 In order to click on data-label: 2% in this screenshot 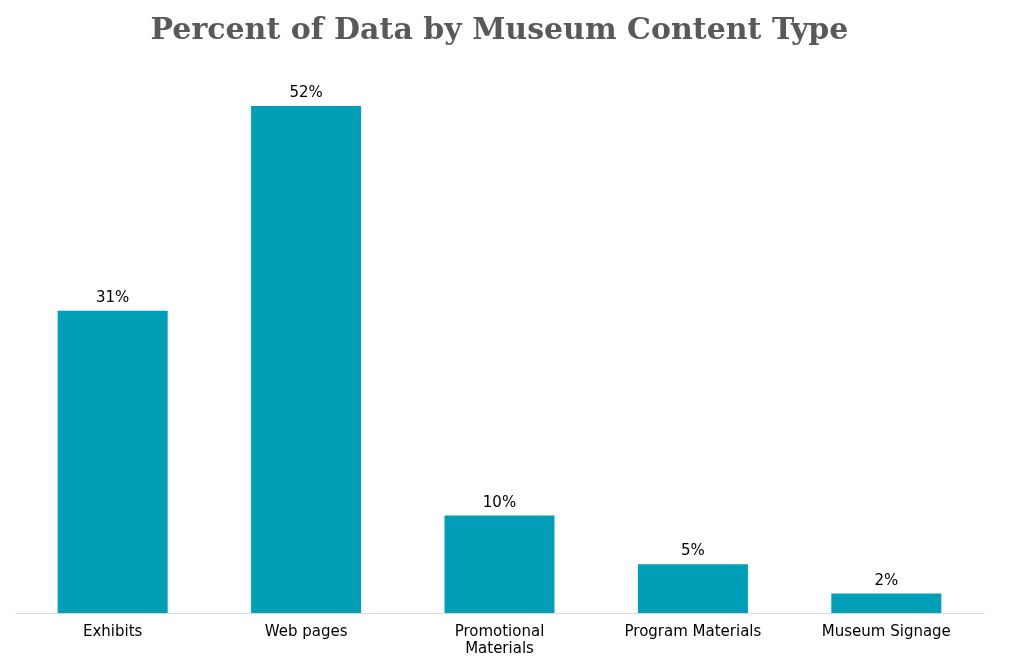, I will do `click(886, 579)`.